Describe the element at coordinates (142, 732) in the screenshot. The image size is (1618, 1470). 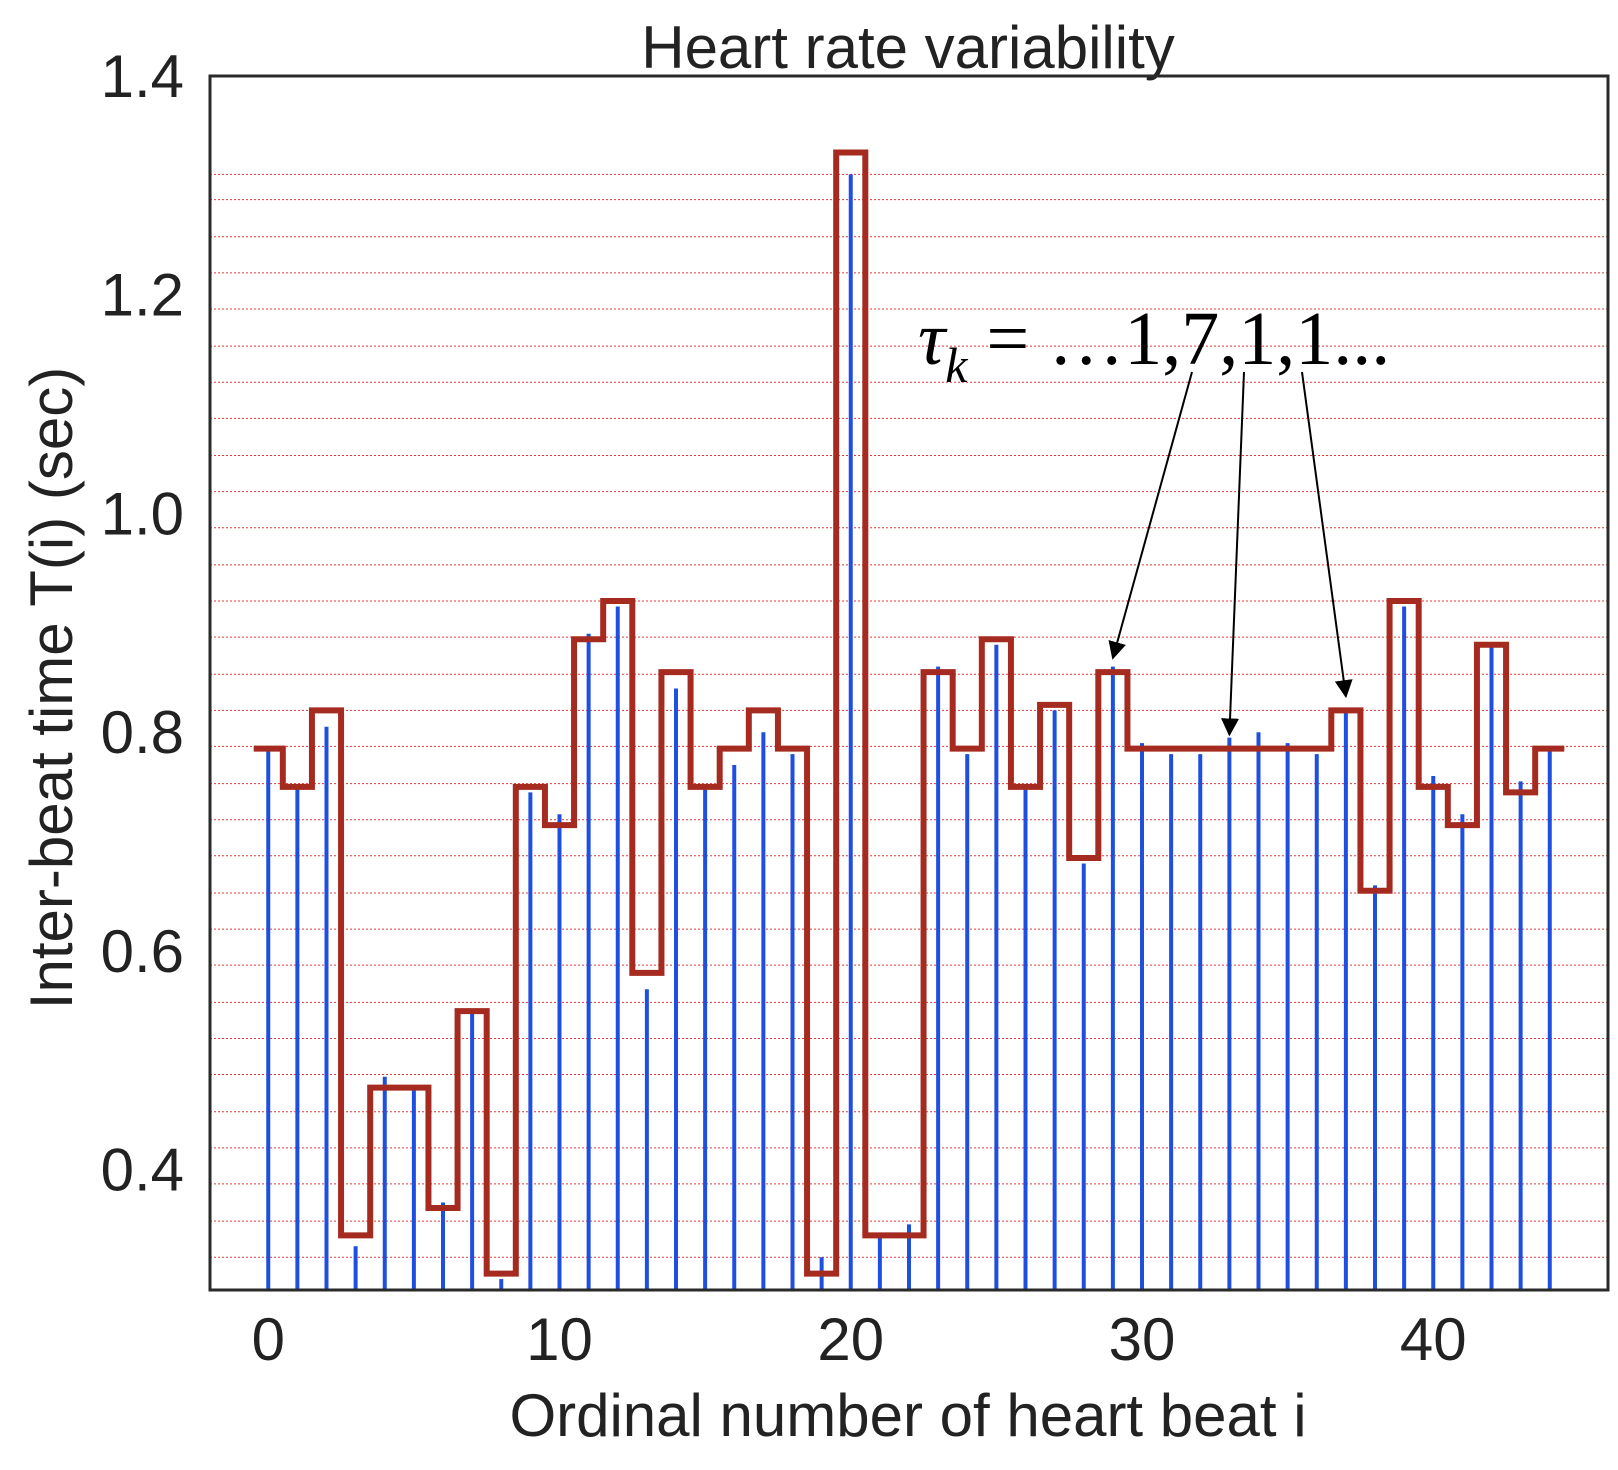
I see `y-tick-label: 0.8` at that location.